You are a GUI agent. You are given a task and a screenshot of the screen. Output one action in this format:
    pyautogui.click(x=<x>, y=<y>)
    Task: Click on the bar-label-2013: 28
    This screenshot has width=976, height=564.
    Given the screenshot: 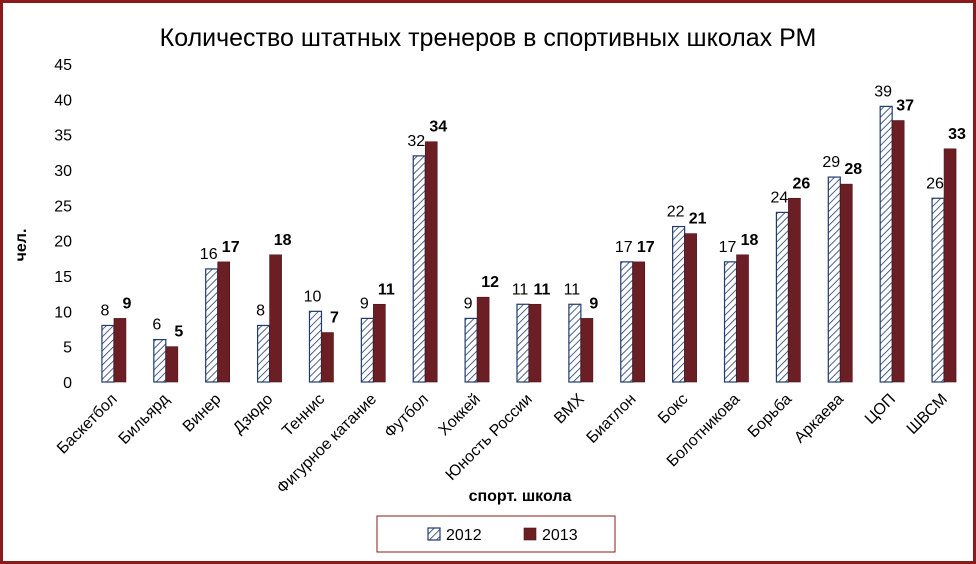 What is the action you would take?
    pyautogui.click(x=853, y=169)
    